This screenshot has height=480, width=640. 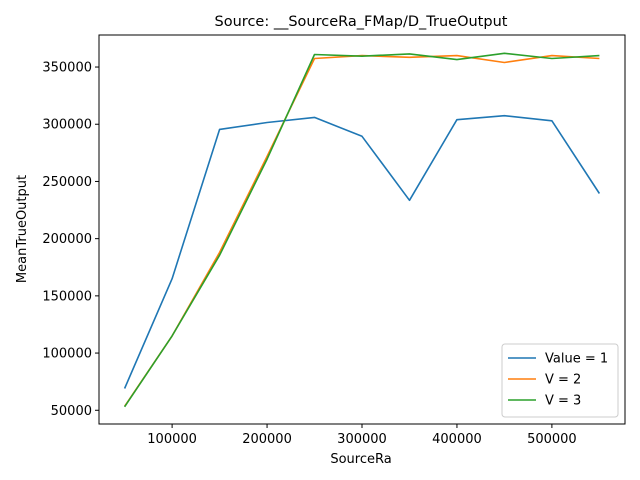 What do you see at coordinates (71, 411) in the screenshot?
I see `y-tick-label: 50000` at bounding box center [71, 411].